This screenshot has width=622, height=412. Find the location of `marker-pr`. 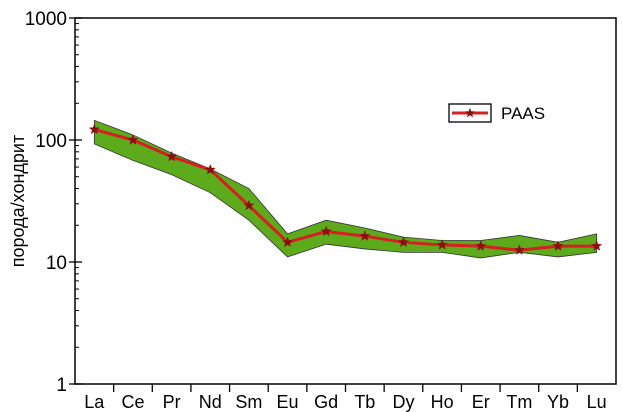

marker-pr is located at coordinates (171, 156).